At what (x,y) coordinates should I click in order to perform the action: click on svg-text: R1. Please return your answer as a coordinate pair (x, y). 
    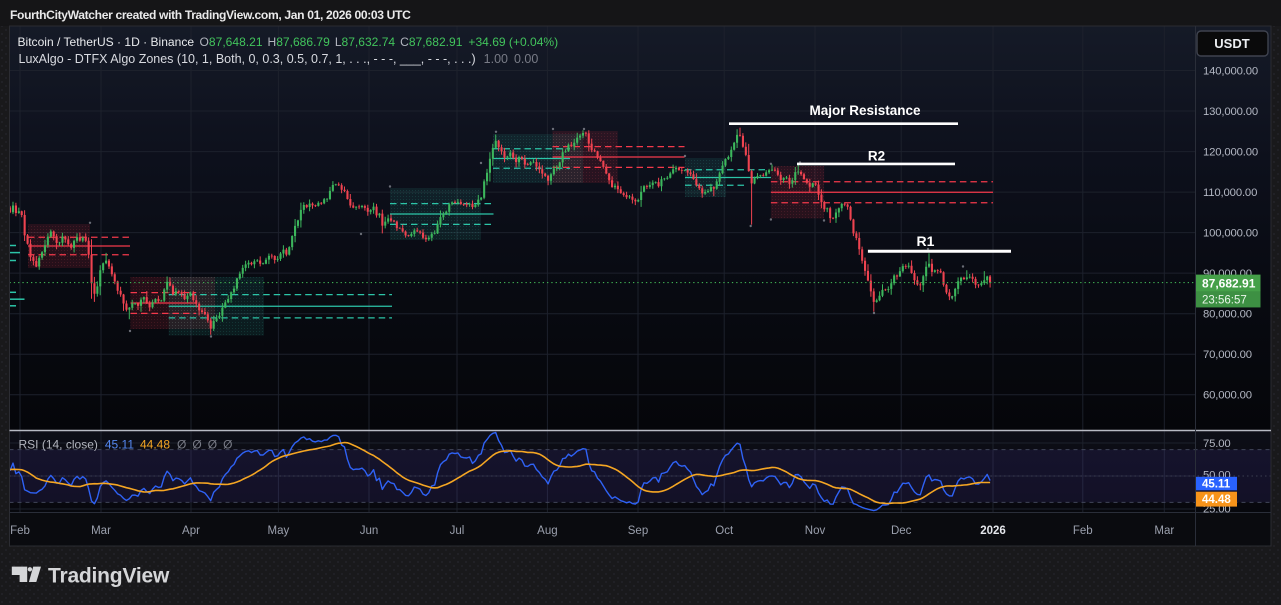
    Looking at the image, I should click on (926, 241).